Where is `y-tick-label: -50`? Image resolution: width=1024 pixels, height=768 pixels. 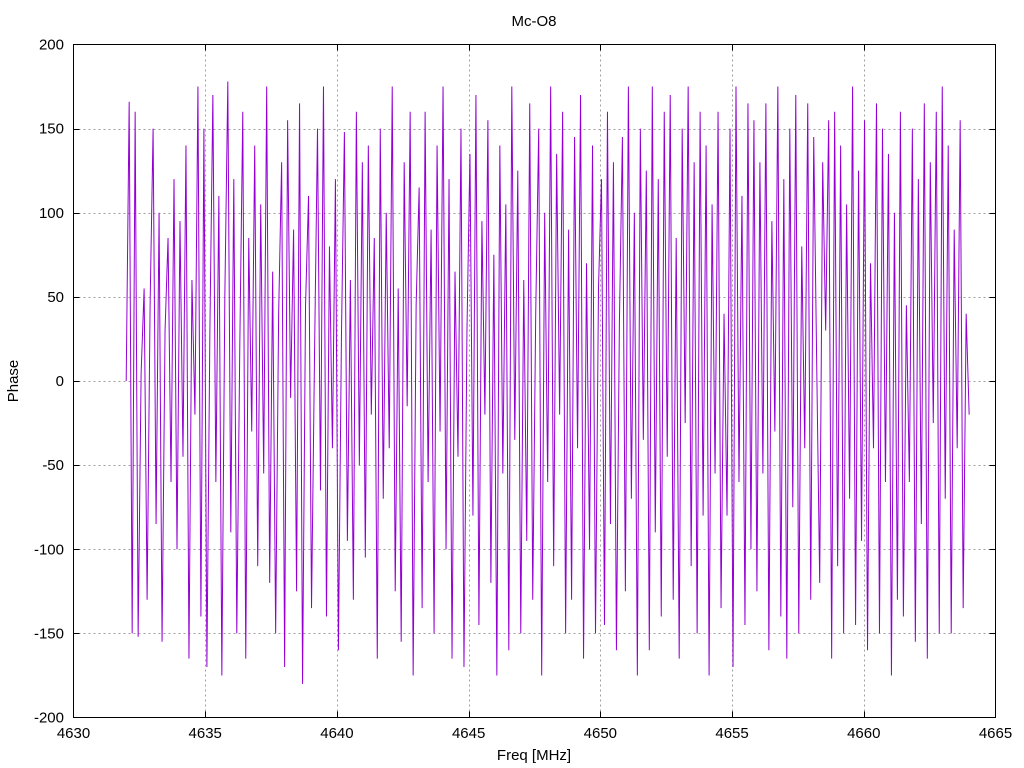 y-tick-label: -50 is located at coordinates (53, 465).